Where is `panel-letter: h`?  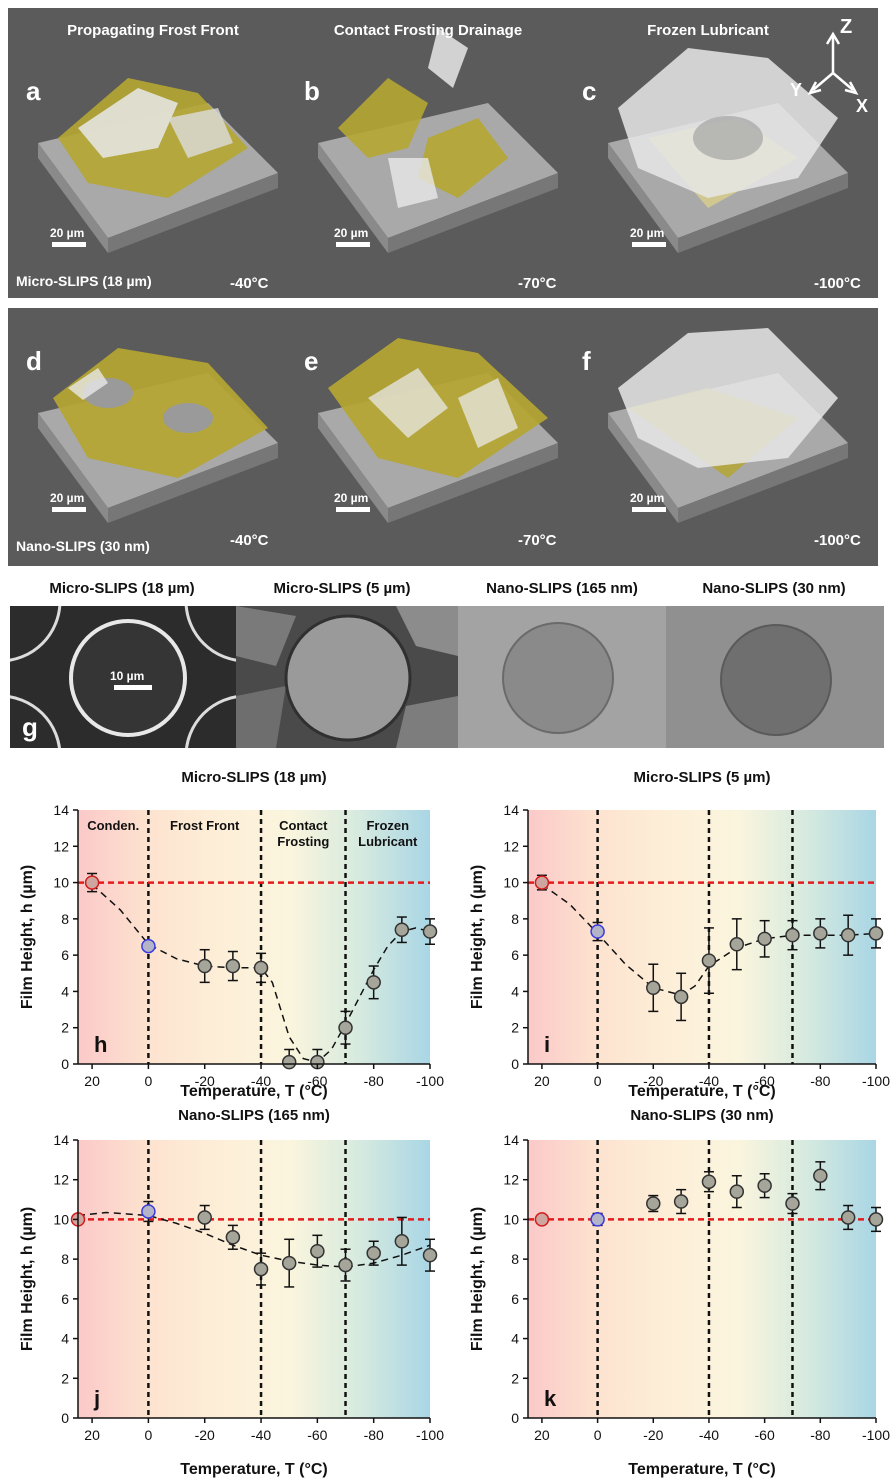
panel-letter: h is located at coordinates (100, 1044).